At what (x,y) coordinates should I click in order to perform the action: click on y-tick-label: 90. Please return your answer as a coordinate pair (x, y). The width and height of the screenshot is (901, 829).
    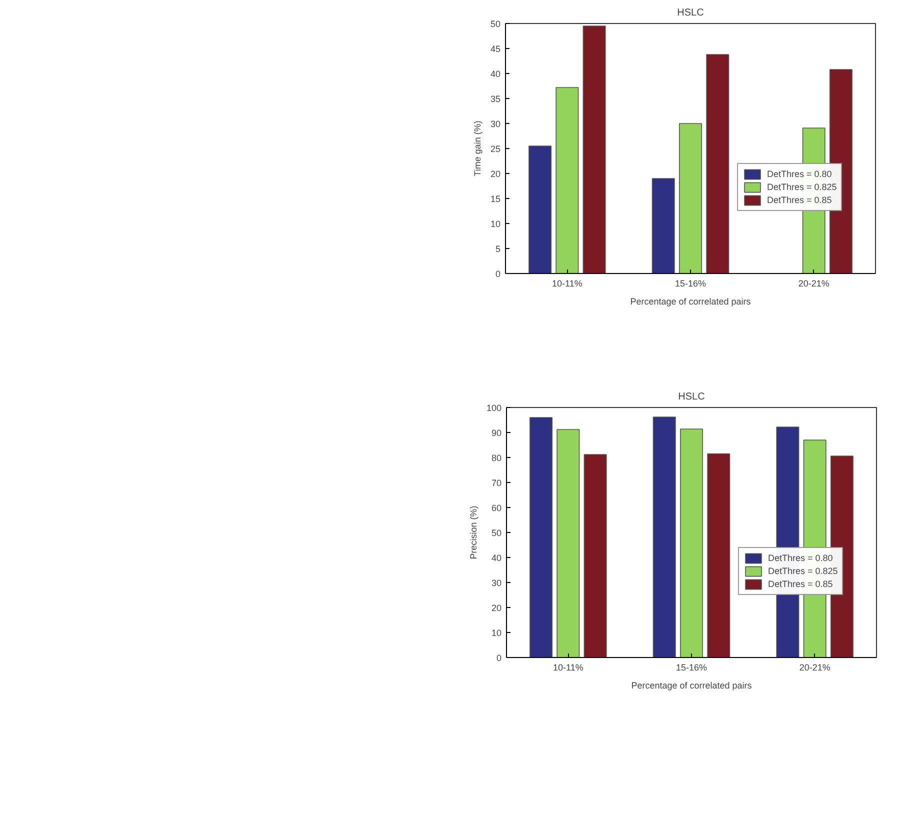
    Looking at the image, I should click on (496, 433).